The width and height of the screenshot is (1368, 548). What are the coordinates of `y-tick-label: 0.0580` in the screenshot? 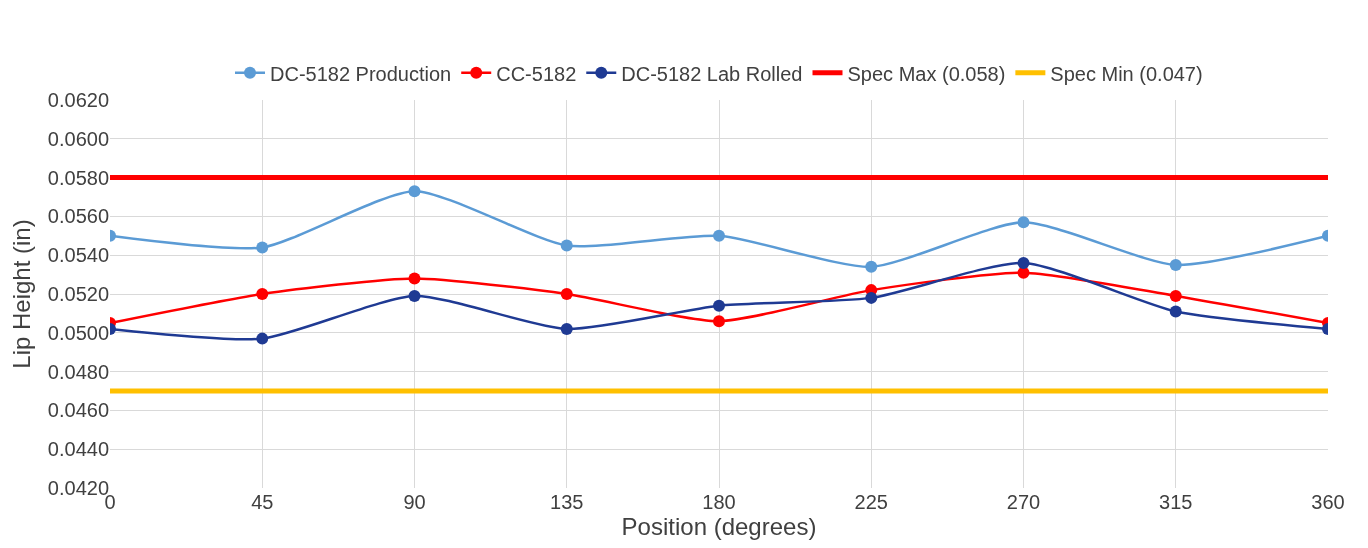 It's located at (78, 177).